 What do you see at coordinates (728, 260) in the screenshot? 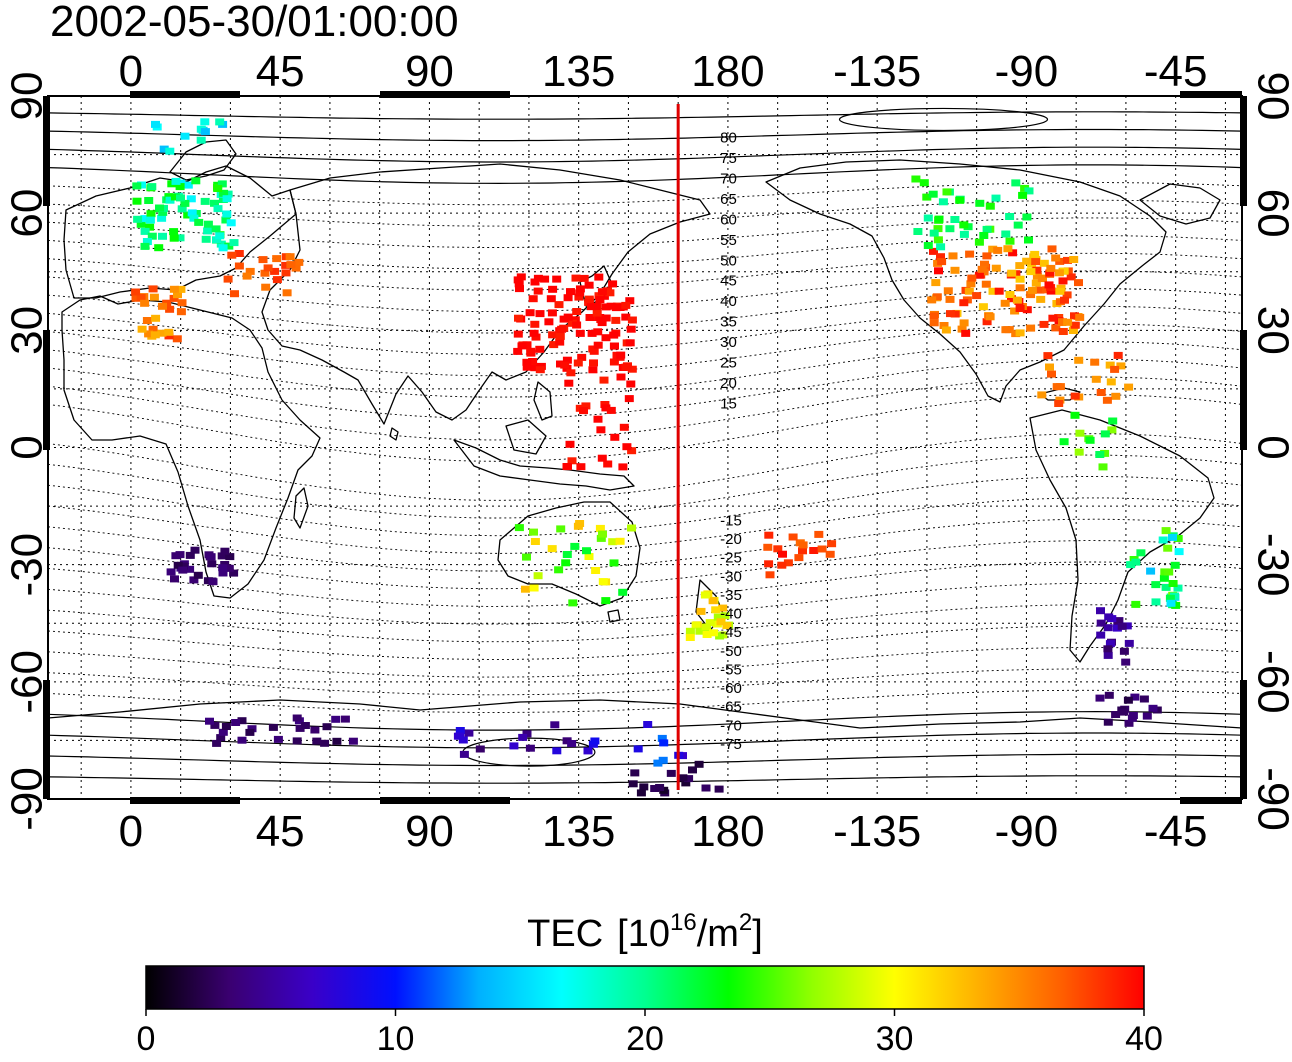
I see `contour-label: 50` at bounding box center [728, 260].